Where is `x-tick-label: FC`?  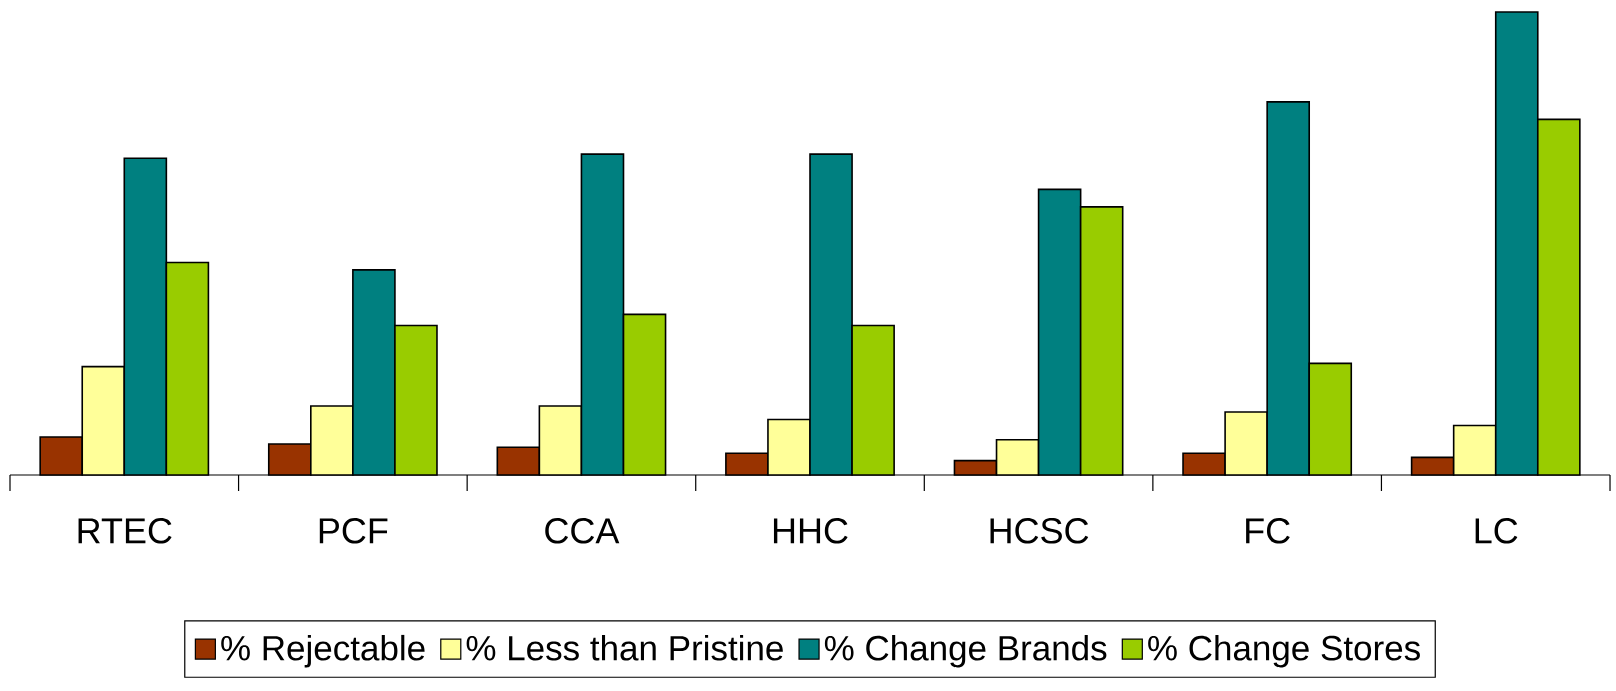 x-tick-label: FC is located at coordinates (1268, 531).